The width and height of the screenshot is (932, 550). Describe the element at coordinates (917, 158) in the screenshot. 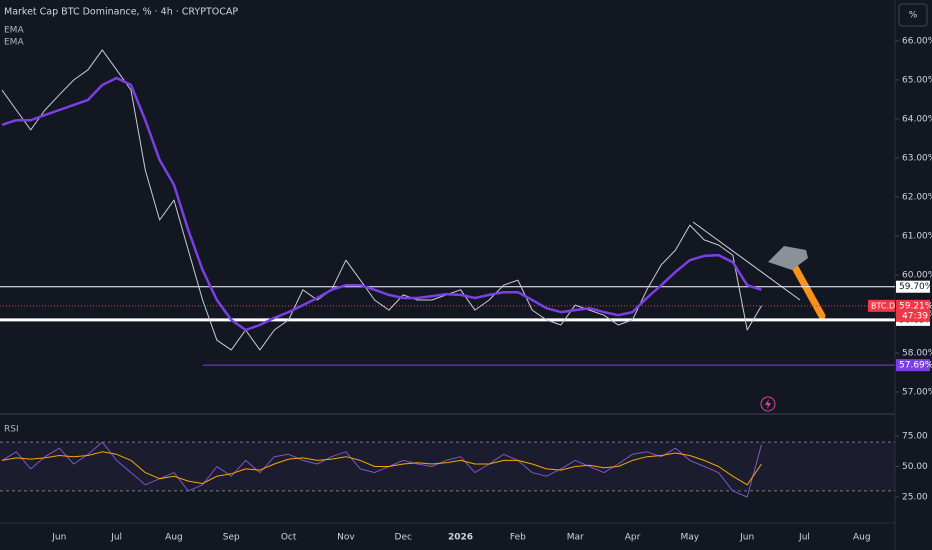

I see `y-tick-label: 63.00%` at that location.